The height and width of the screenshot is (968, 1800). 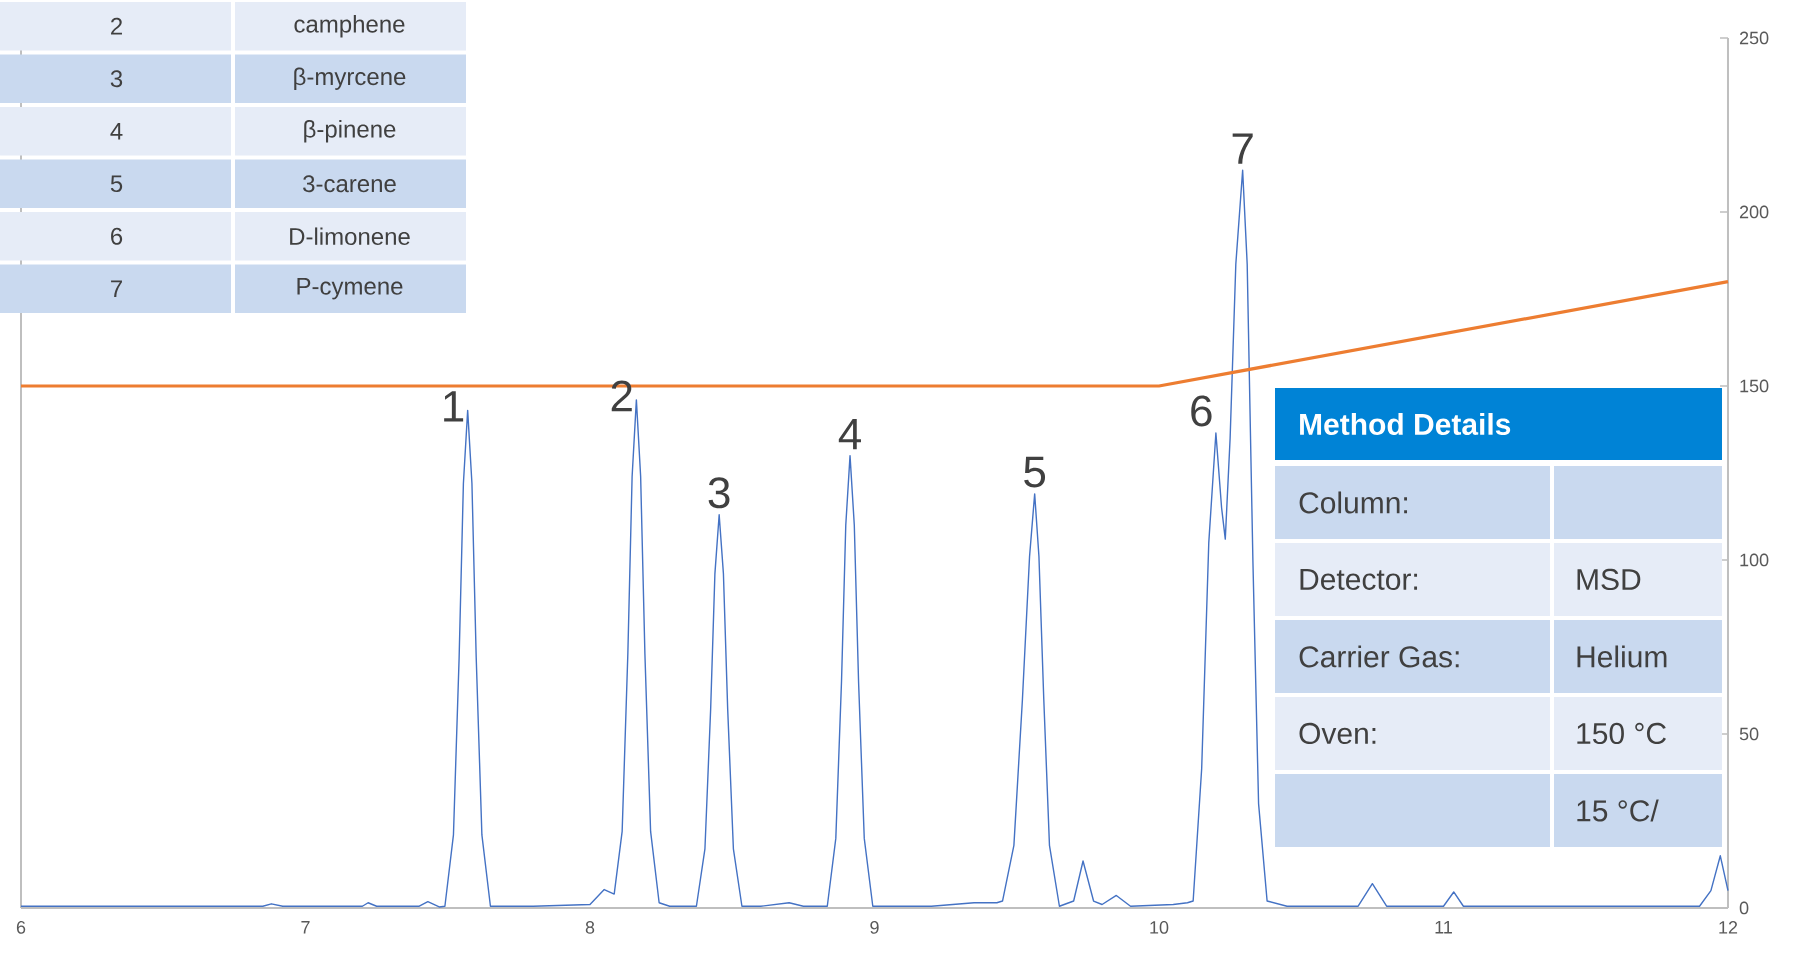 I want to click on x-tick-label: 6, so click(x=21, y=927).